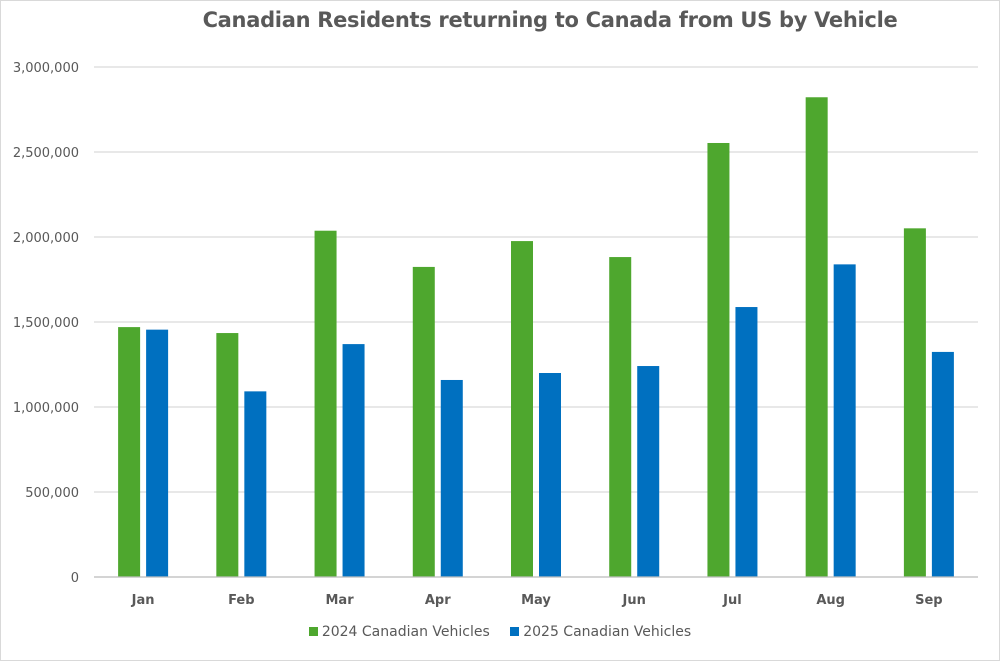  Describe the element at coordinates (423, 421) in the screenshot. I see `bar-apr-2024` at that location.